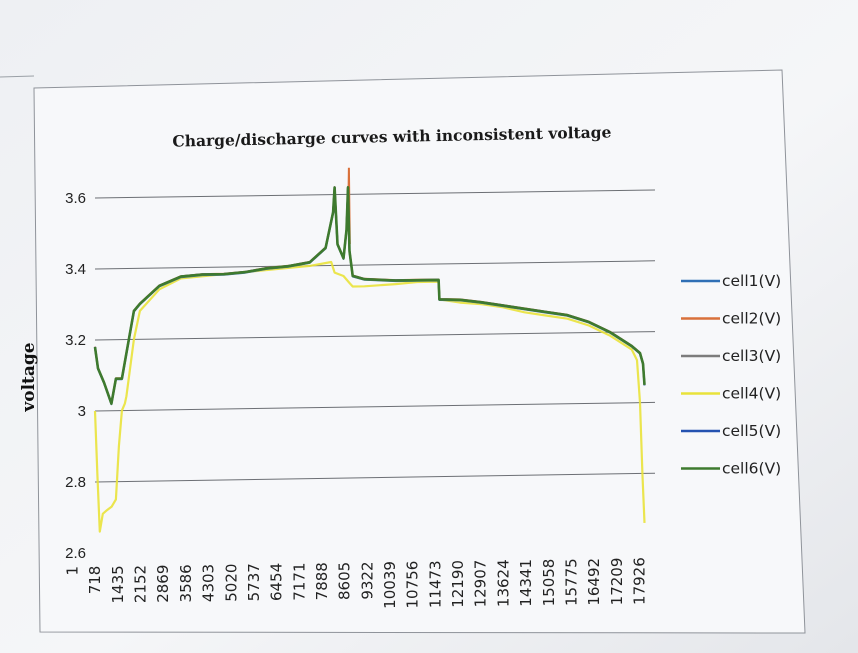  Describe the element at coordinates (481, 584) in the screenshot. I see `x-tick-label: 12907` at that location.